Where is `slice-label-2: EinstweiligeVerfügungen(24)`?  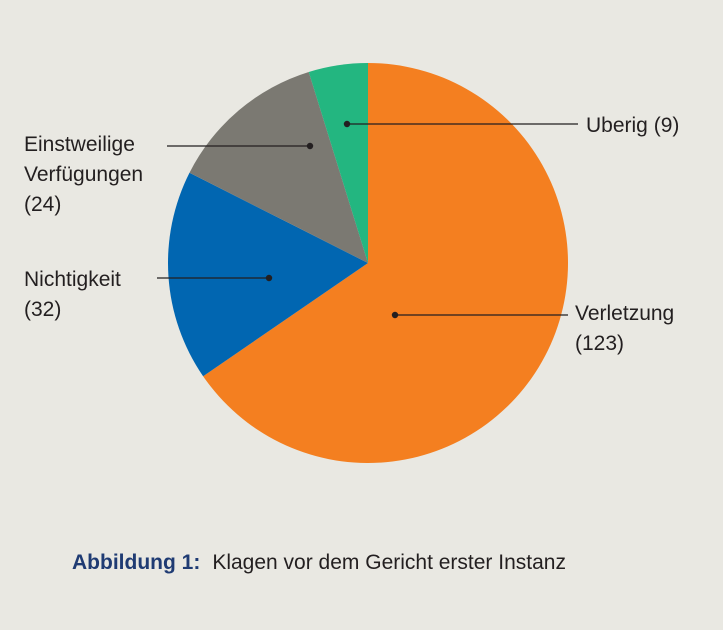 slice-label-2: EinstweiligeVerfügungen(24) is located at coordinates (83, 174).